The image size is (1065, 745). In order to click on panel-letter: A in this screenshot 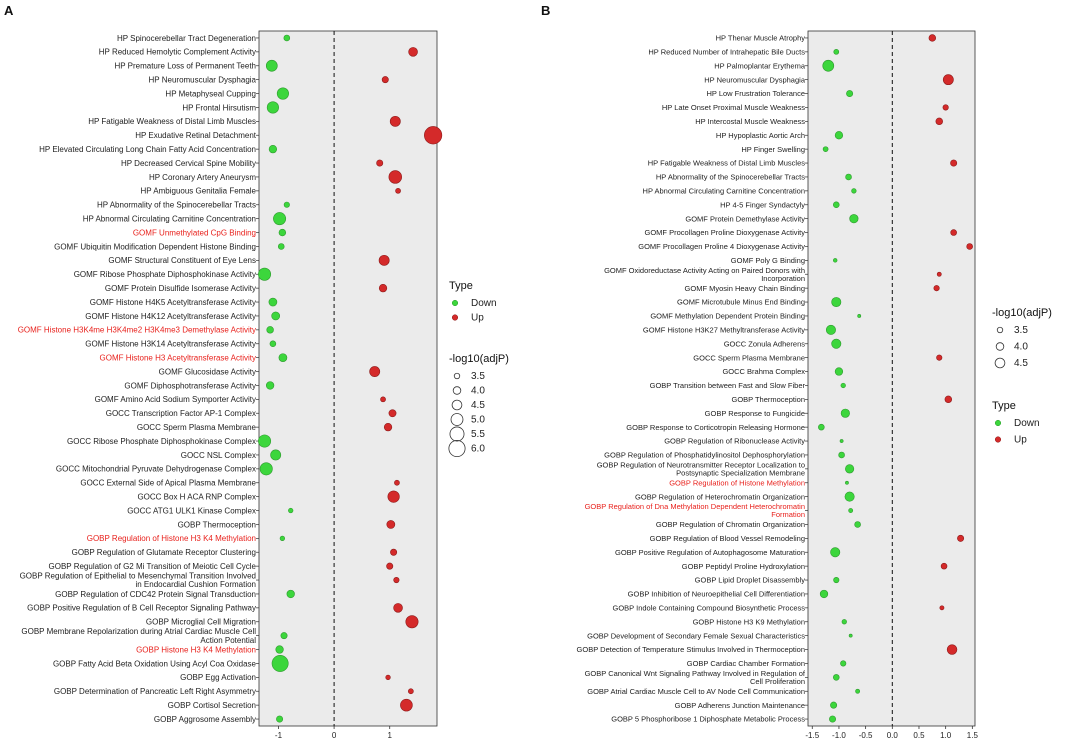, I will do `click(9, 10)`.